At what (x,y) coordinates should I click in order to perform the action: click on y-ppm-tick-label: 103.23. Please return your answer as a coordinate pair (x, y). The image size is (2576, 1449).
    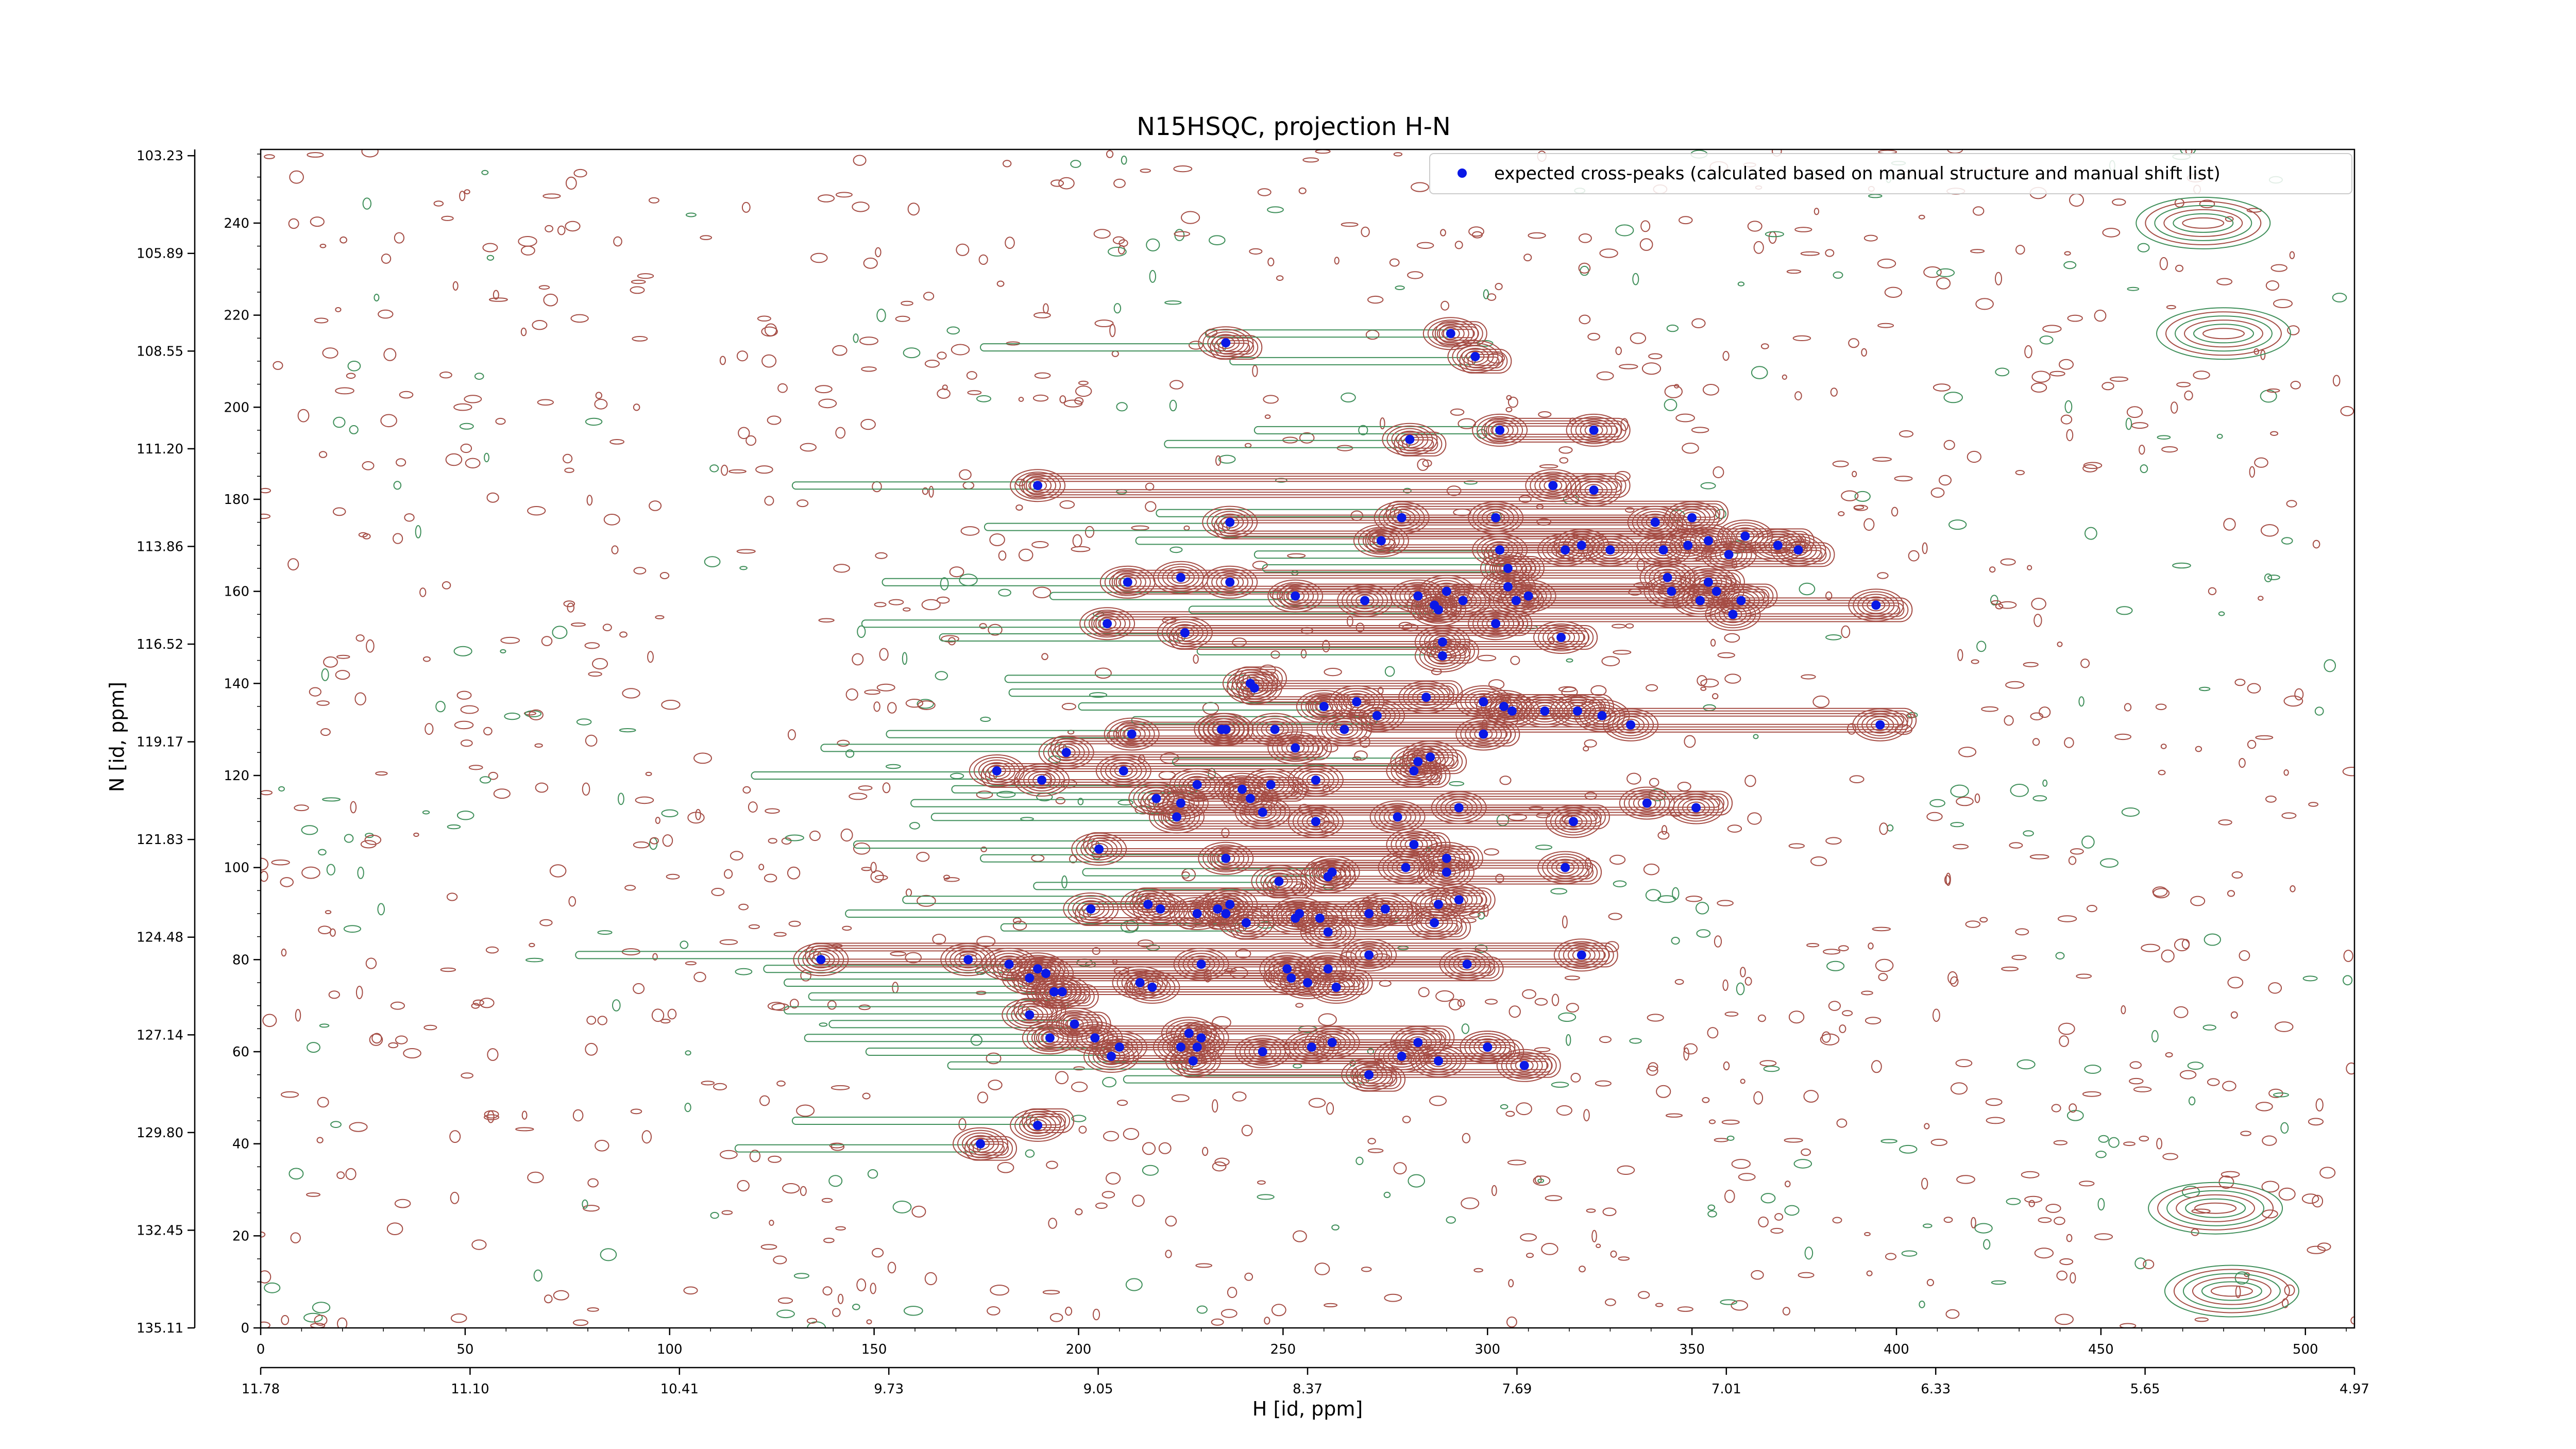
    Looking at the image, I should click on (160, 156).